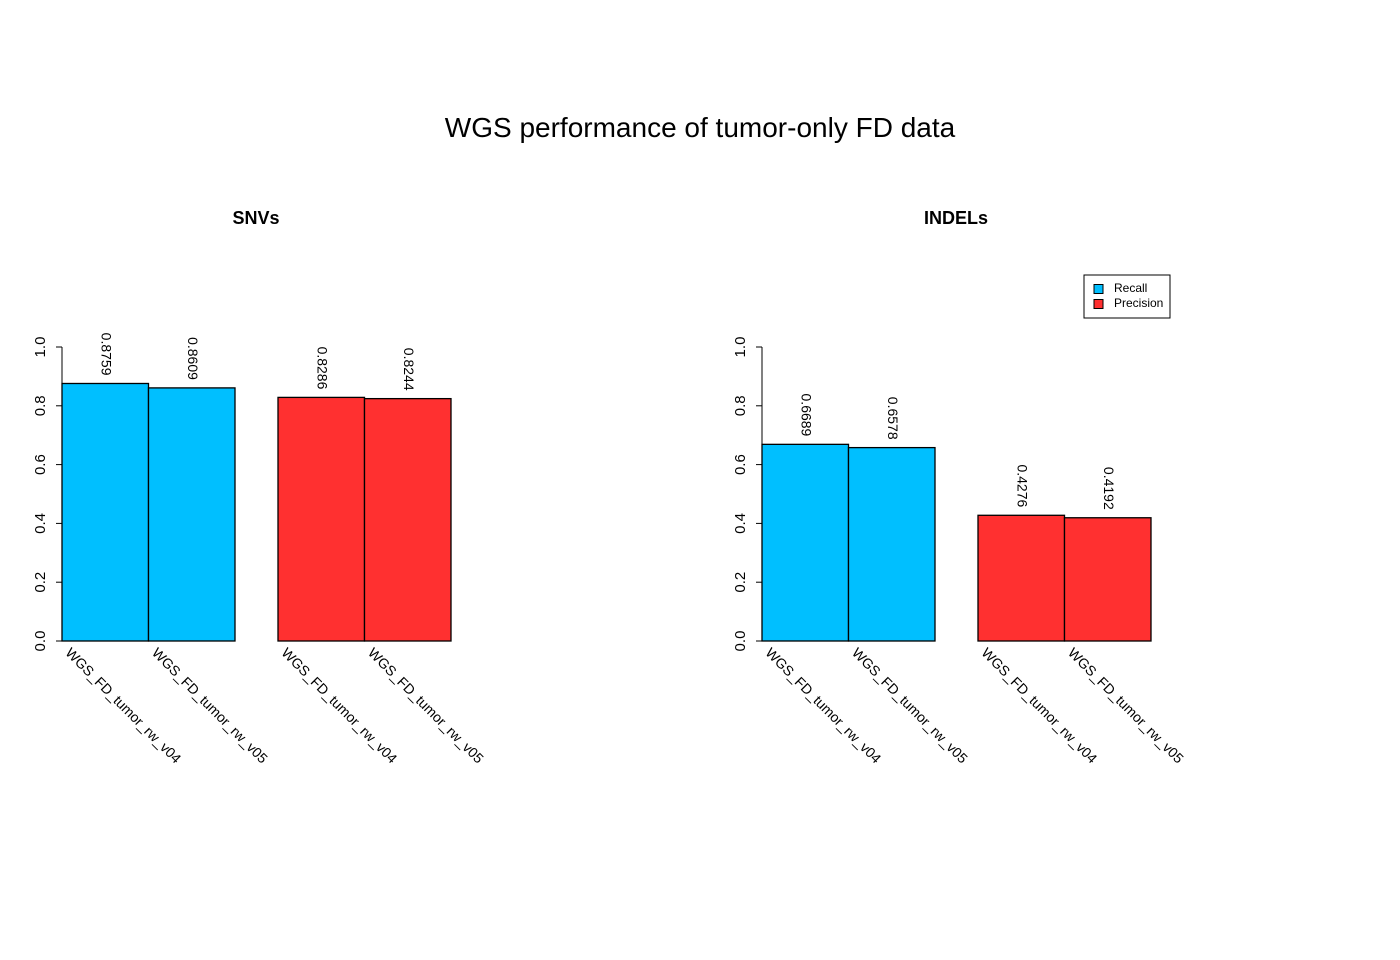 This screenshot has height=960, width=1400. Describe the element at coordinates (807, 415) in the screenshot. I see `data-label: 0.6689` at that location.